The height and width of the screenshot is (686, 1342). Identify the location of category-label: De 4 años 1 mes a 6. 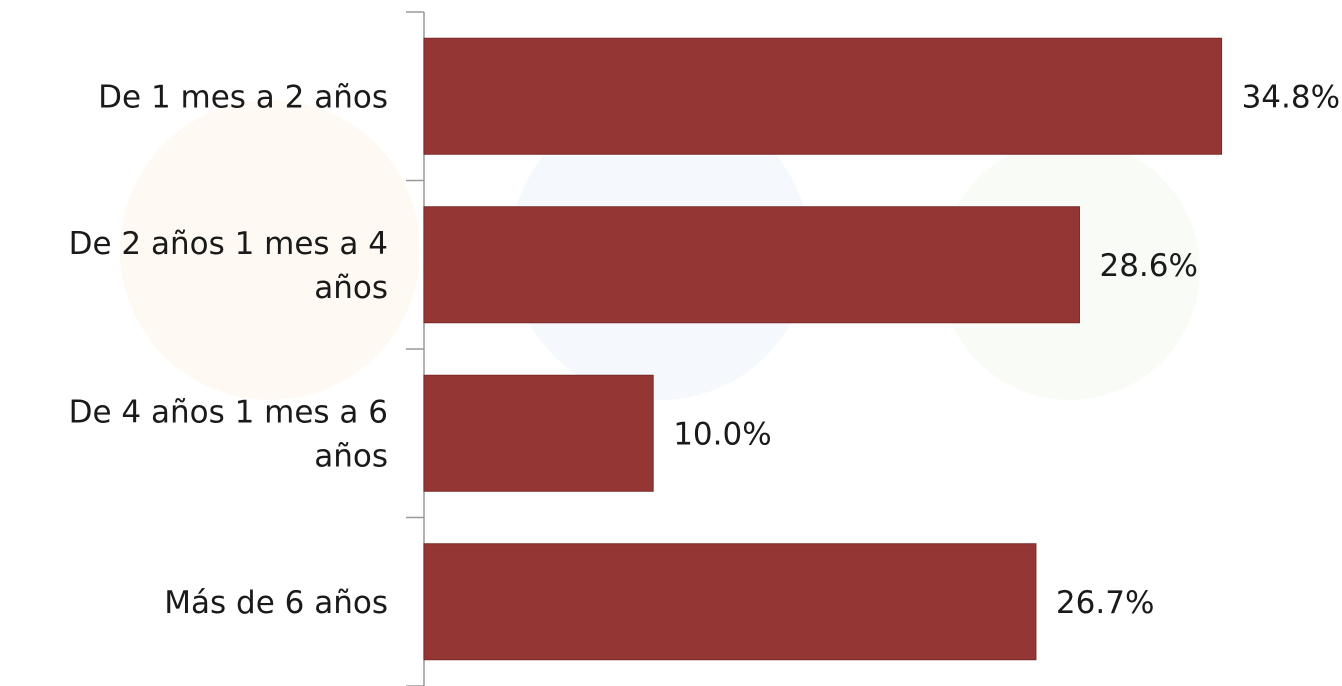
(228, 412).